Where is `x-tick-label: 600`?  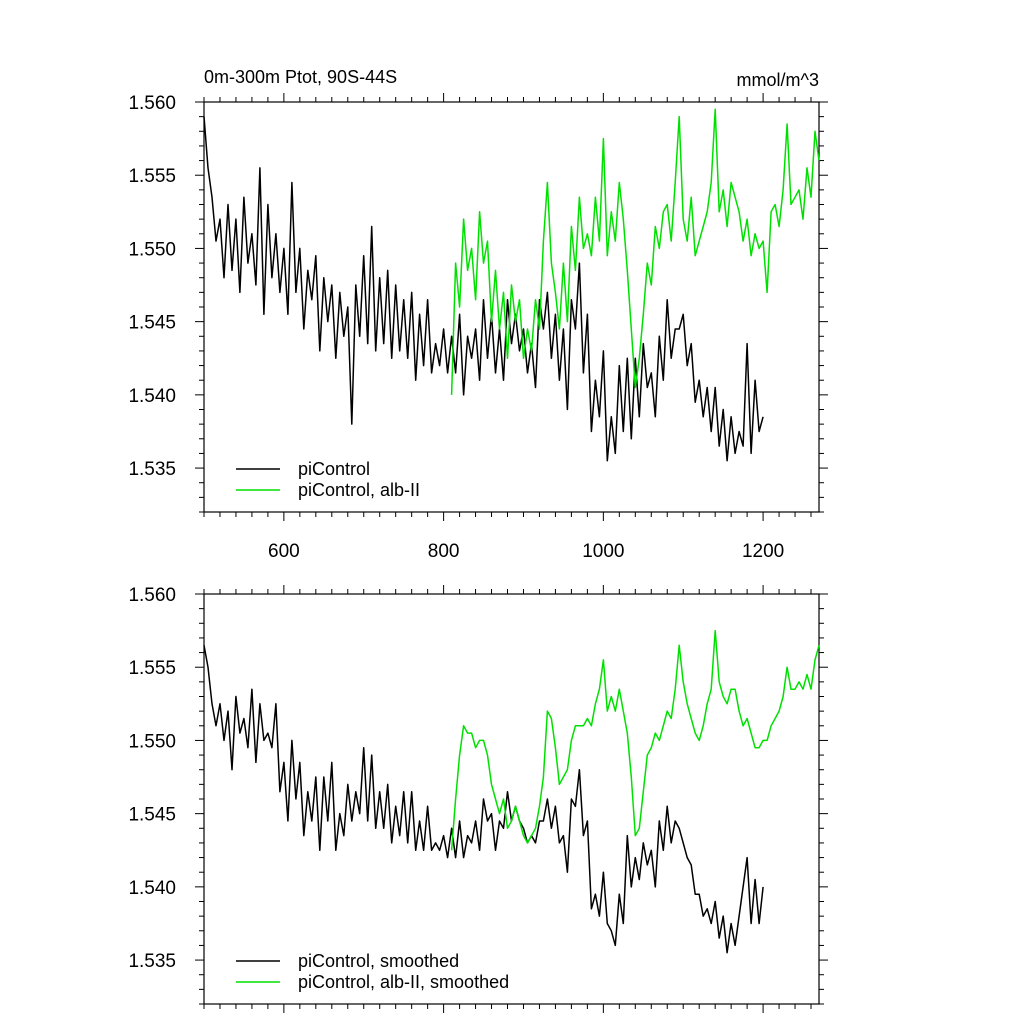
x-tick-label: 600 is located at coordinates (284, 551).